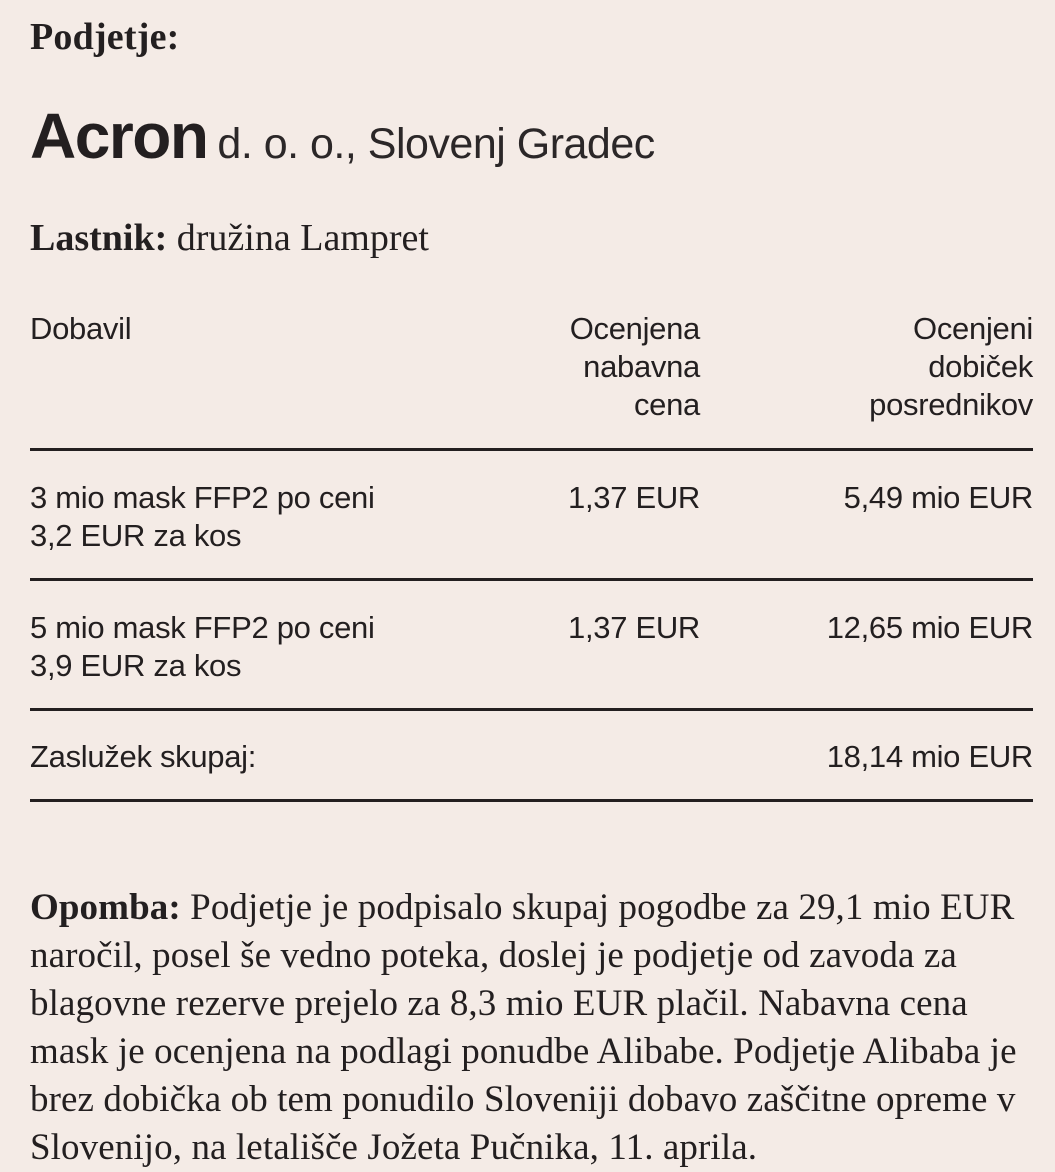 This screenshot has width=1055, height=1172. What do you see at coordinates (938, 498) in the screenshot?
I see `cell-middleman-profit: 5,49 mio EUR` at bounding box center [938, 498].